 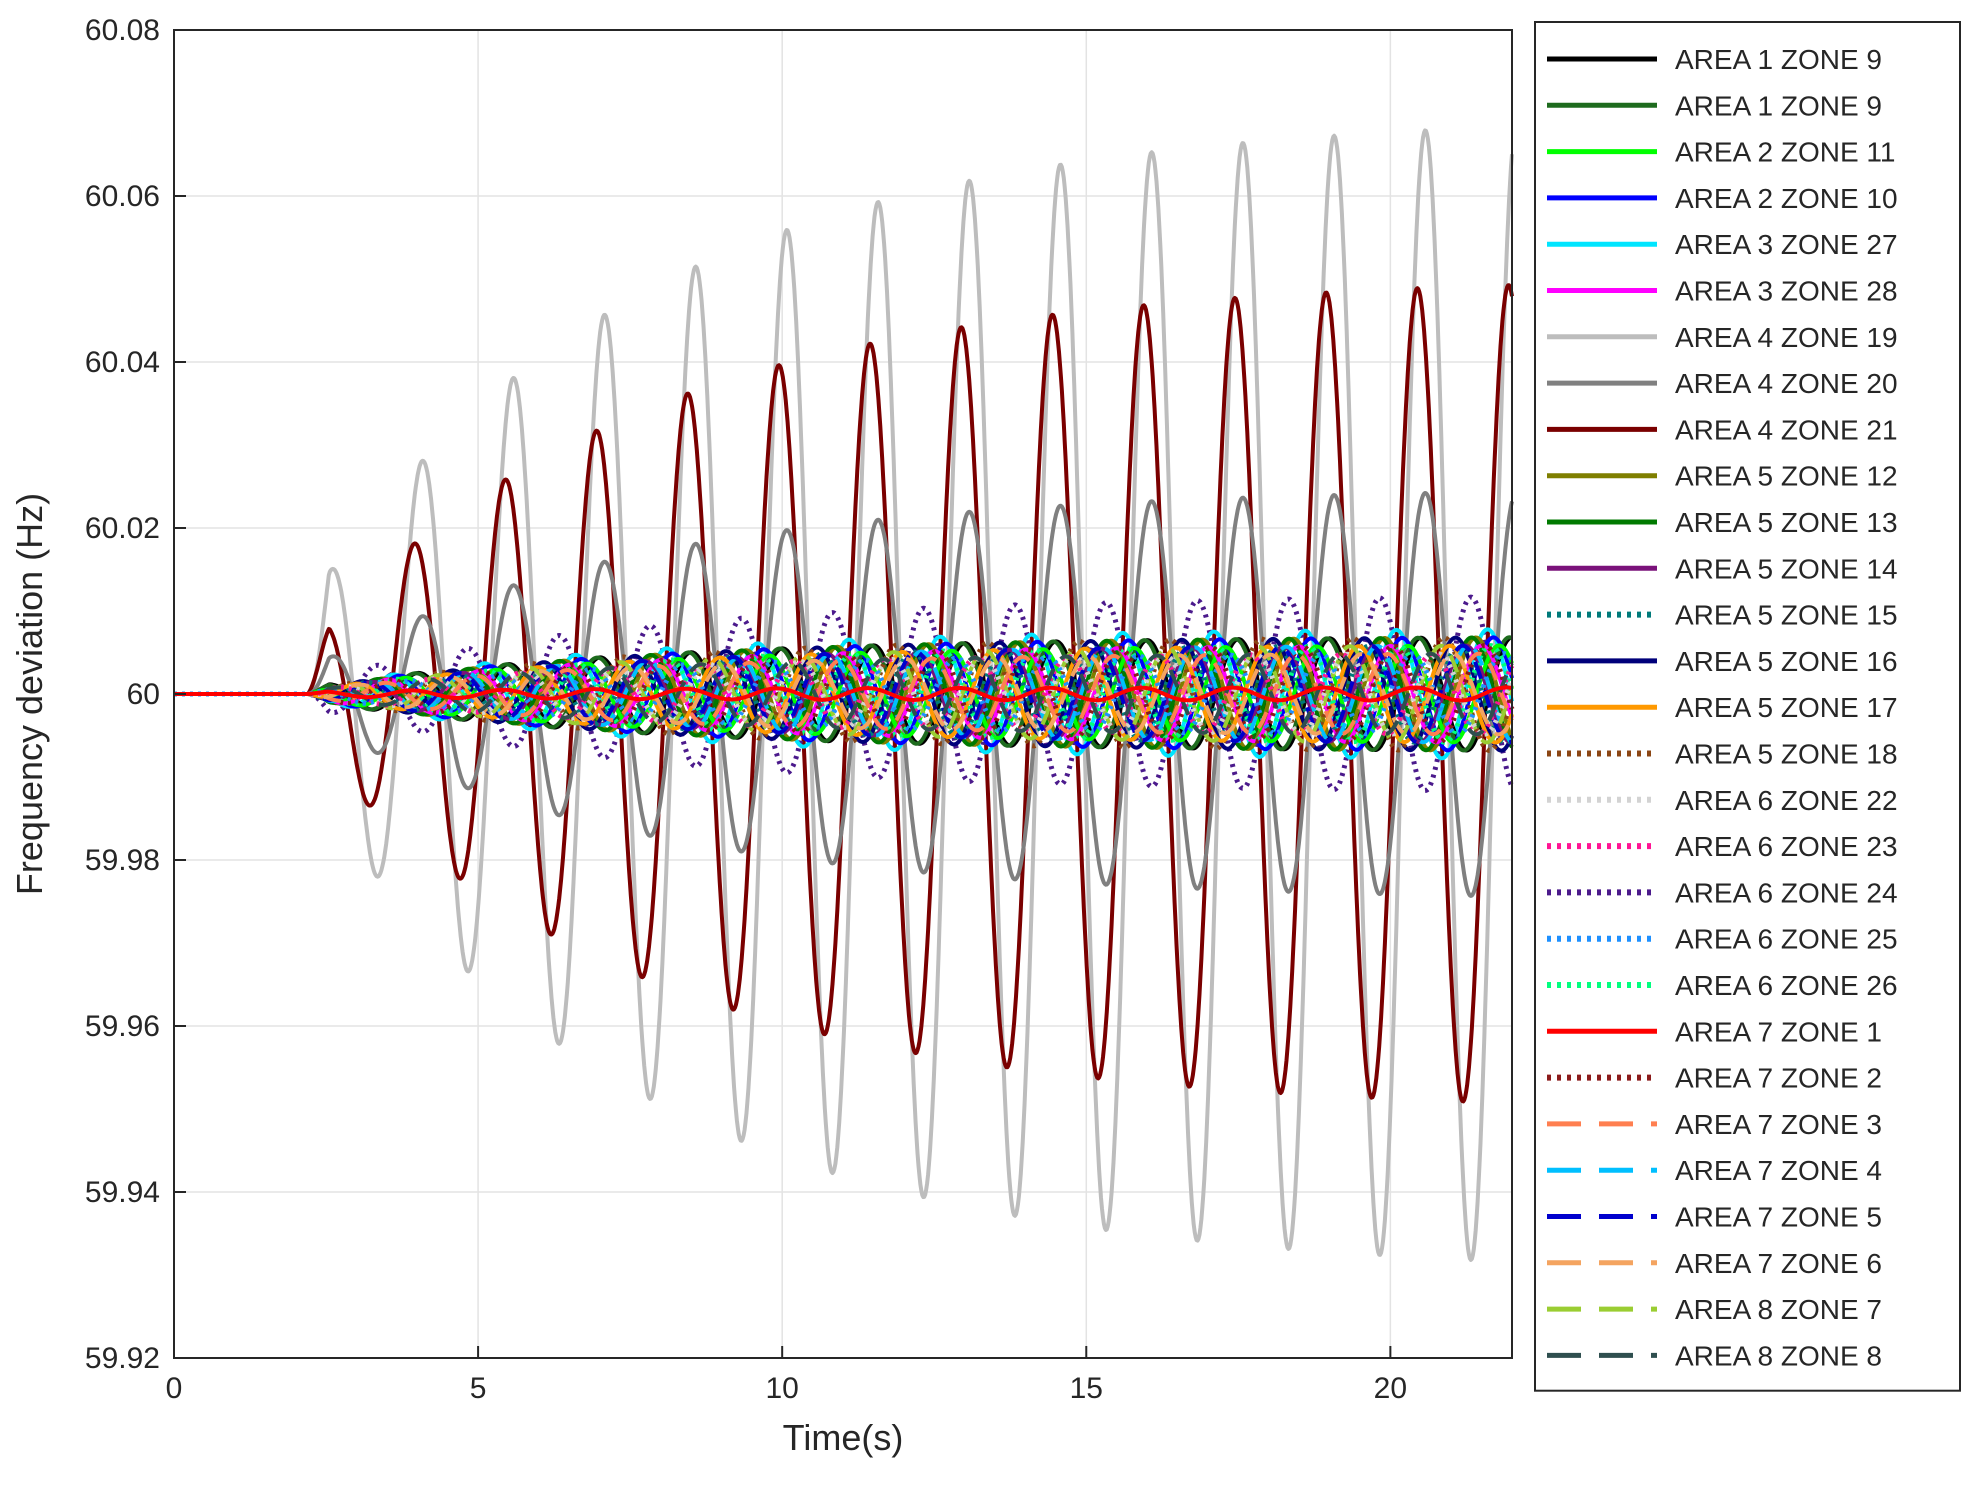 I want to click on legend-entry-label: AREA 2 ZONE 10, so click(x=1786, y=198).